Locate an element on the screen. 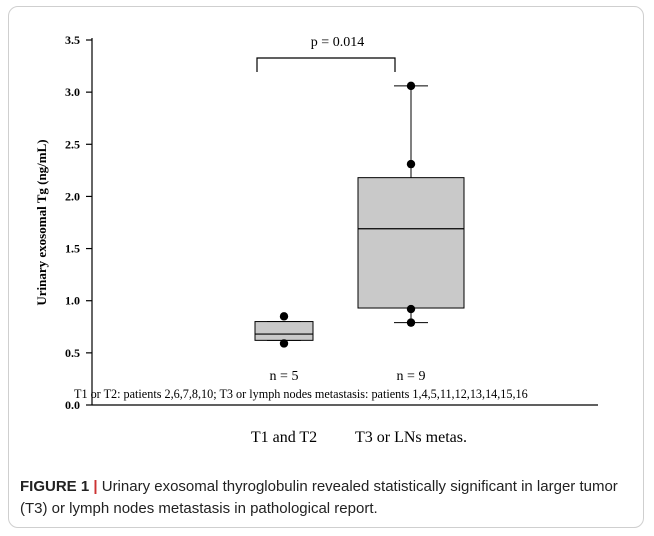 This screenshot has width=654, height=536. y-tick-label: 1.5 is located at coordinates (72, 249).